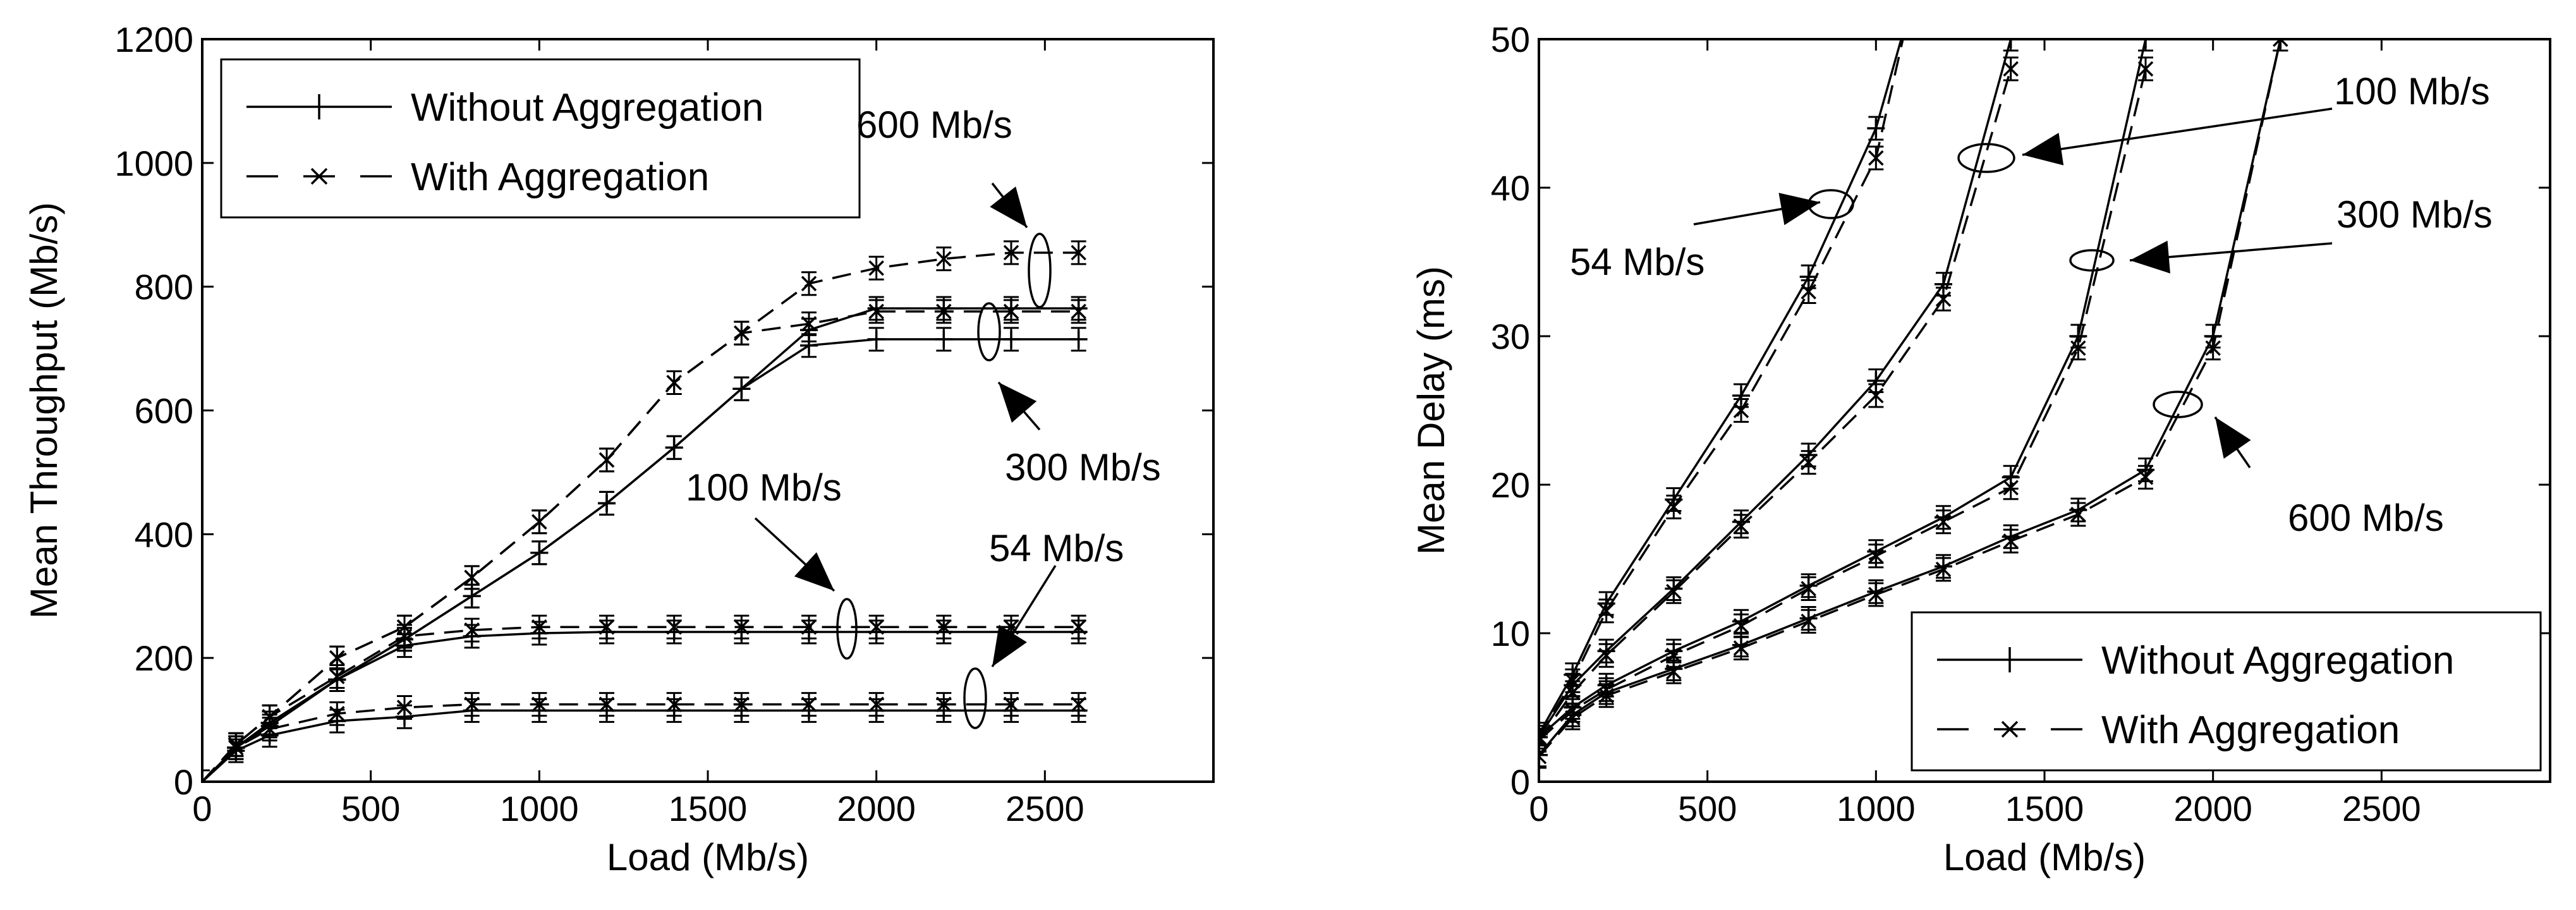  I want to click on y-tick-label: 30, so click(1511, 336).